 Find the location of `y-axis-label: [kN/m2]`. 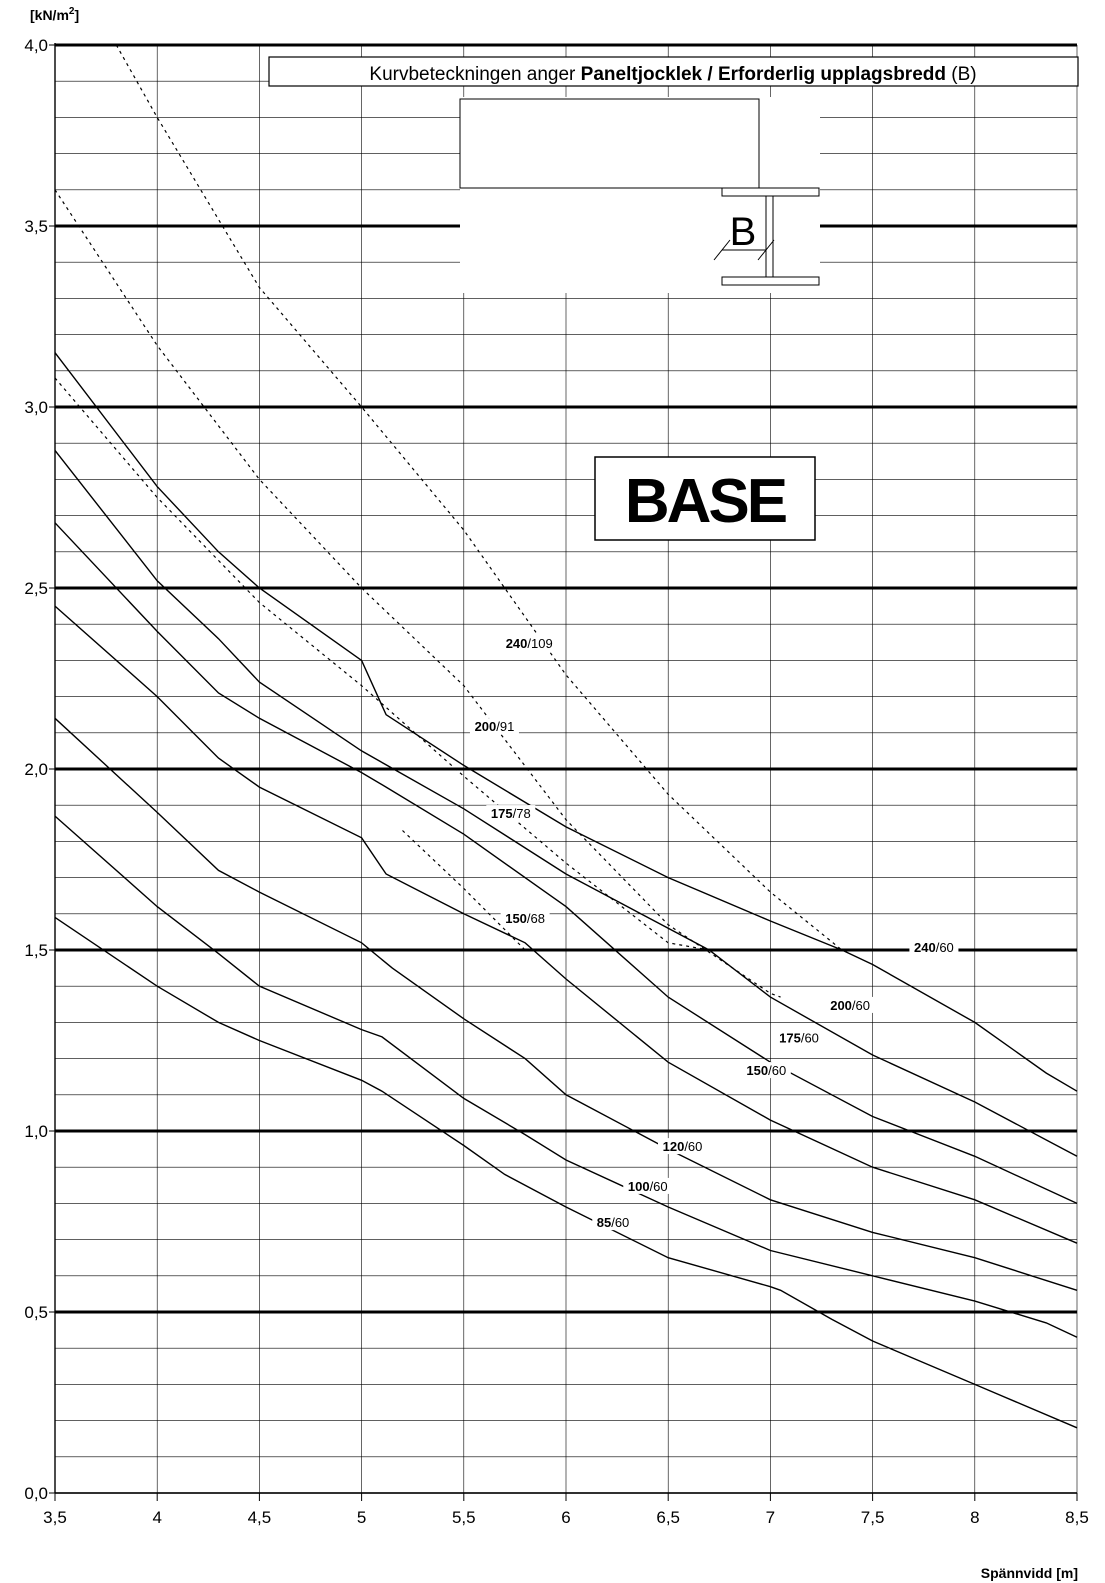

y-axis-label: [kN/m2] is located at coordinates (54, 14).